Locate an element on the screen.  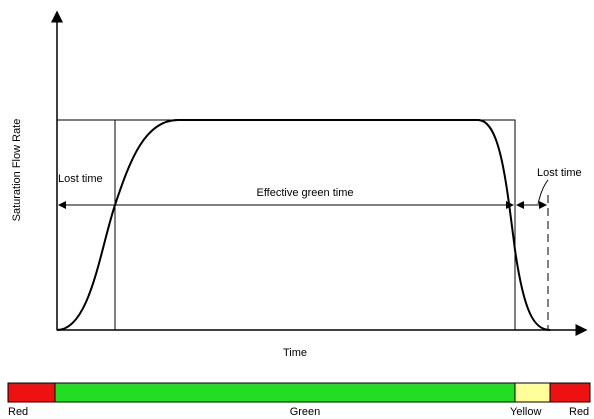
annotation: Effective green time is located at coordinates (304, 193).